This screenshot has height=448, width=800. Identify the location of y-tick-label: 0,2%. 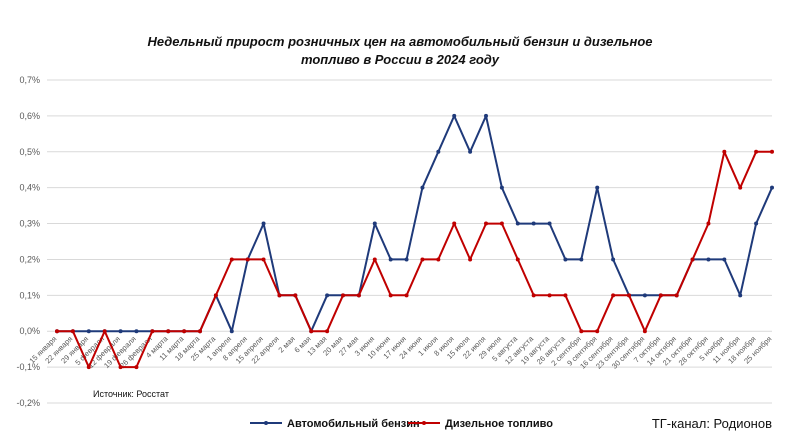
(29, 259).